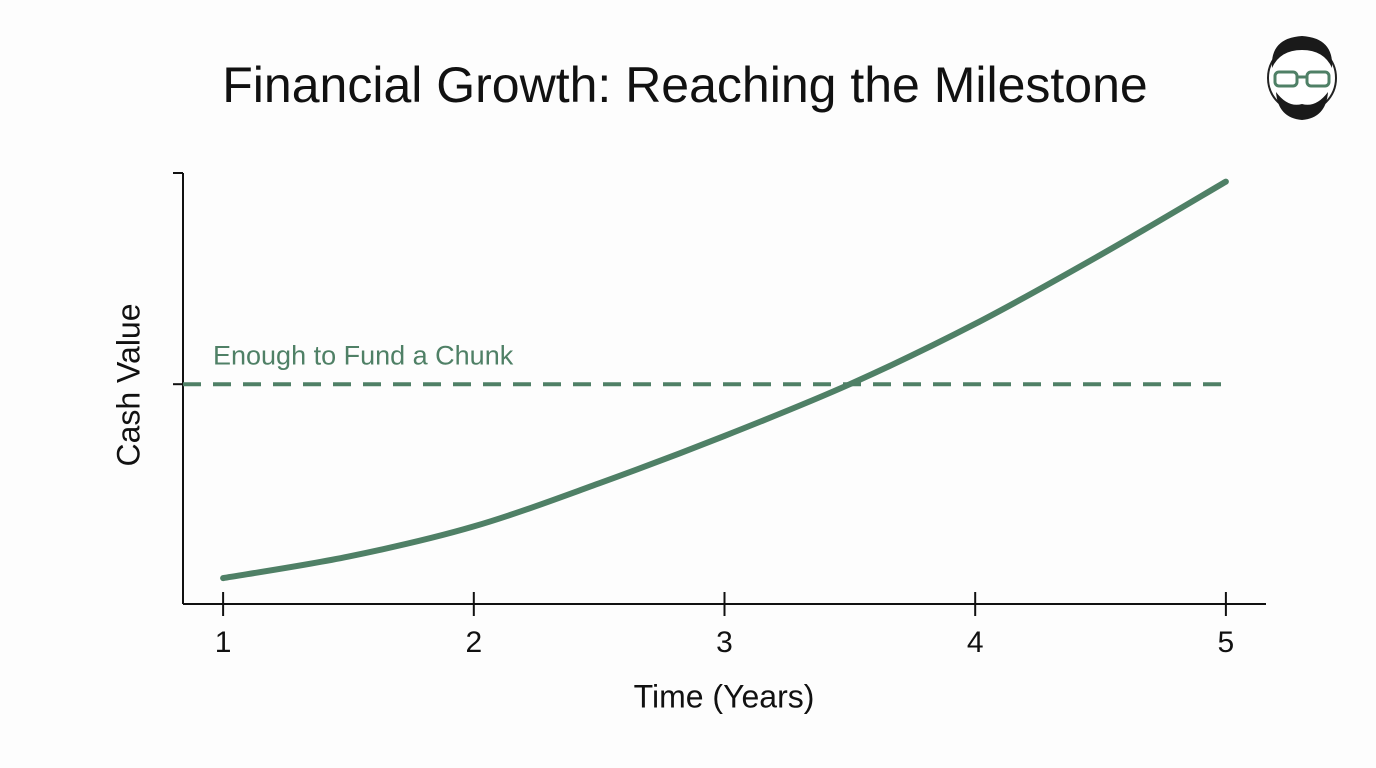 This screenshot has width=1376, height=768. What do you see at coordinates (473, 642) in the screenshot?
I see `x-tick-label: 2` at bounding box center [473, 642].